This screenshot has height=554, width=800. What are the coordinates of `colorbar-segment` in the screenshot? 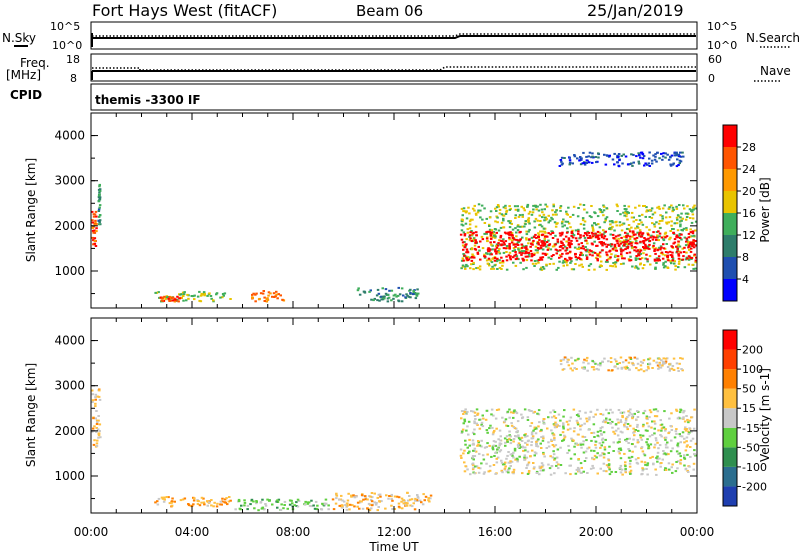 It's located at (730, 359).